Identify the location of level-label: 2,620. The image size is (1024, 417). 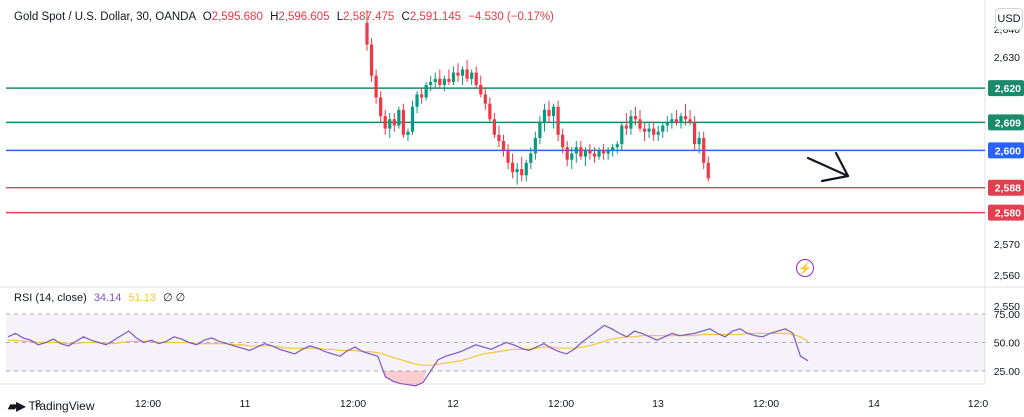
(1008, 89).